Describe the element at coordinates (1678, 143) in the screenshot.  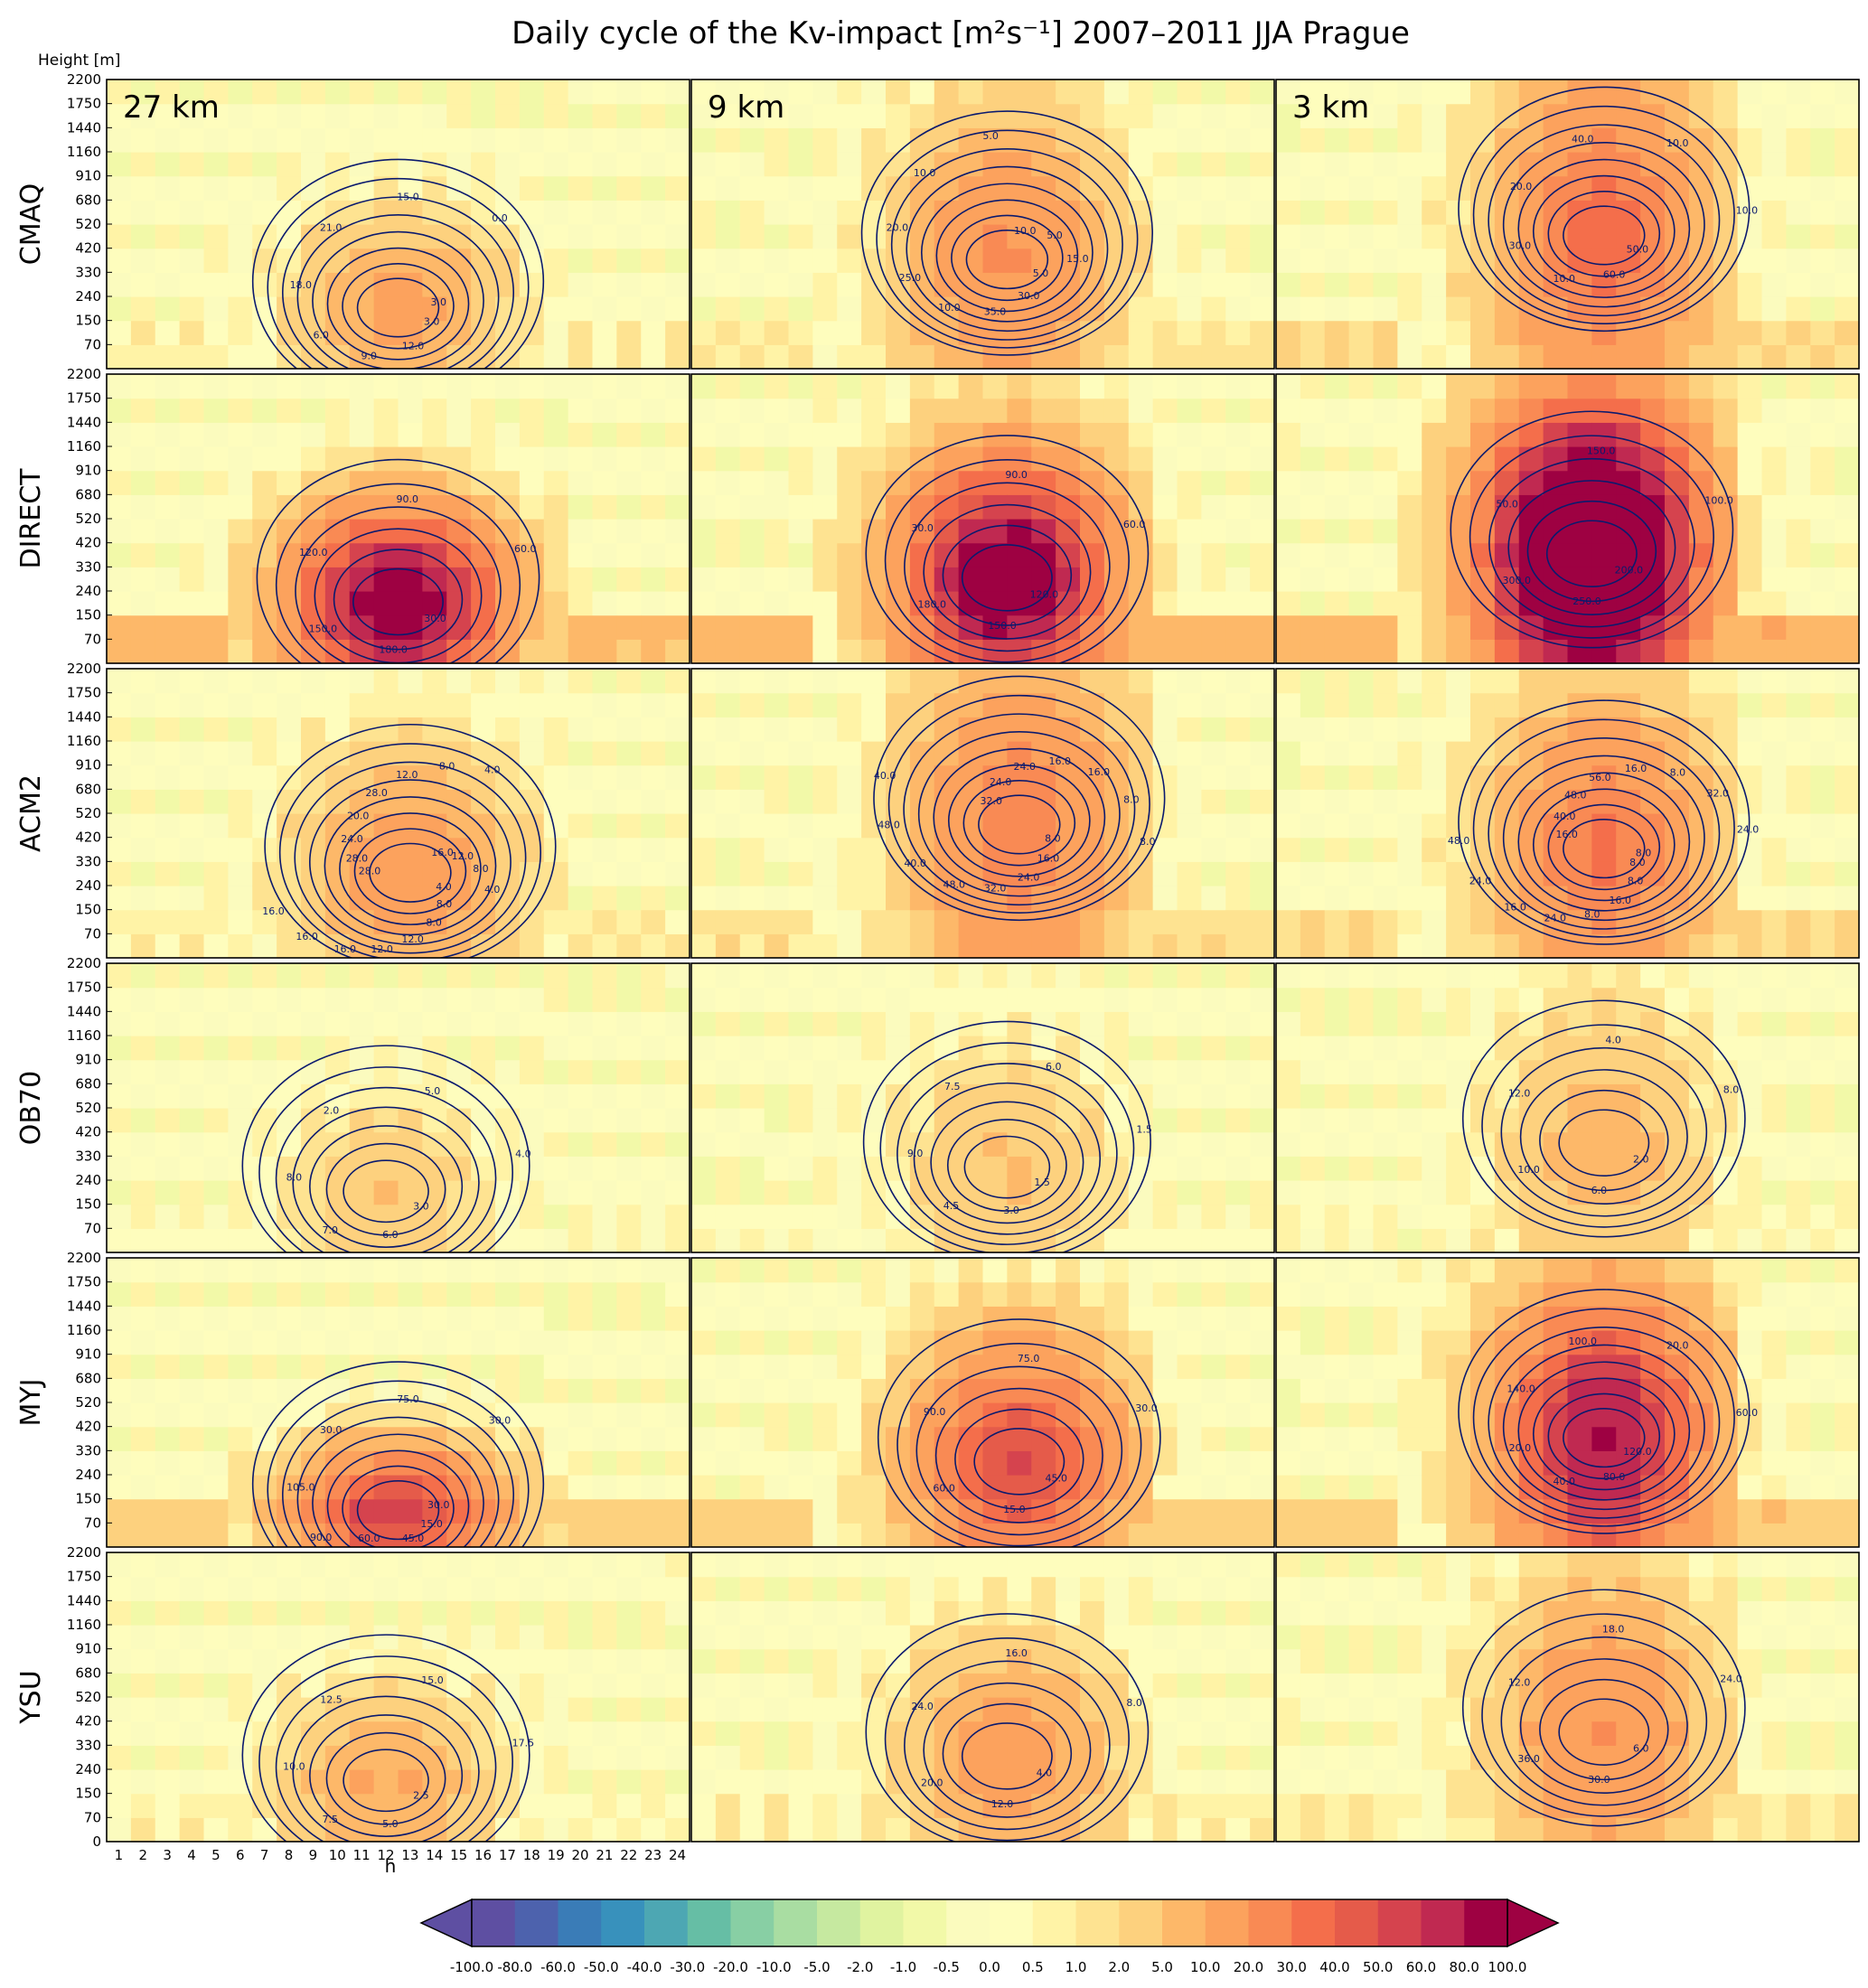
I see `contour-label: 10.0` at that location.